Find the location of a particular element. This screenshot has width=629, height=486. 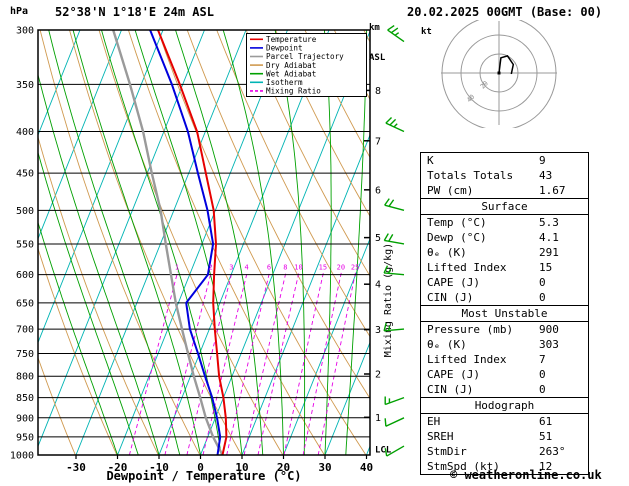

model-run-datetime: 20.02.2025 00GMT (Base: 00) is located at coordinates (505, 12).